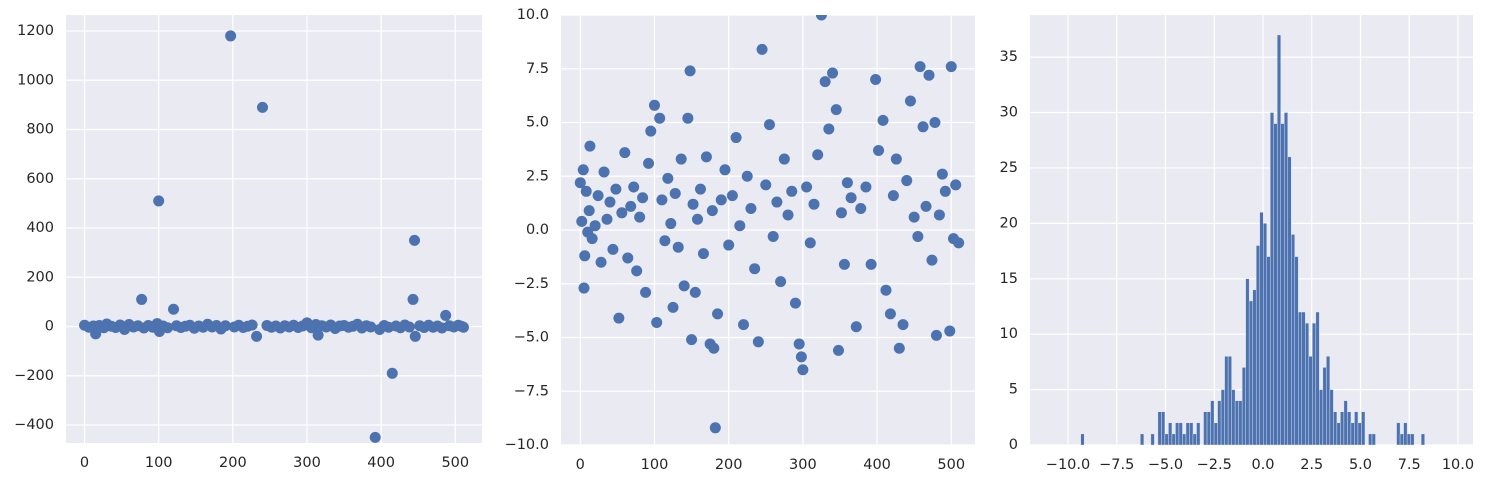  Describe the element at coordinates (1262, 465) in the screenshot. I see `x-tick-label: 0.0` at that location.